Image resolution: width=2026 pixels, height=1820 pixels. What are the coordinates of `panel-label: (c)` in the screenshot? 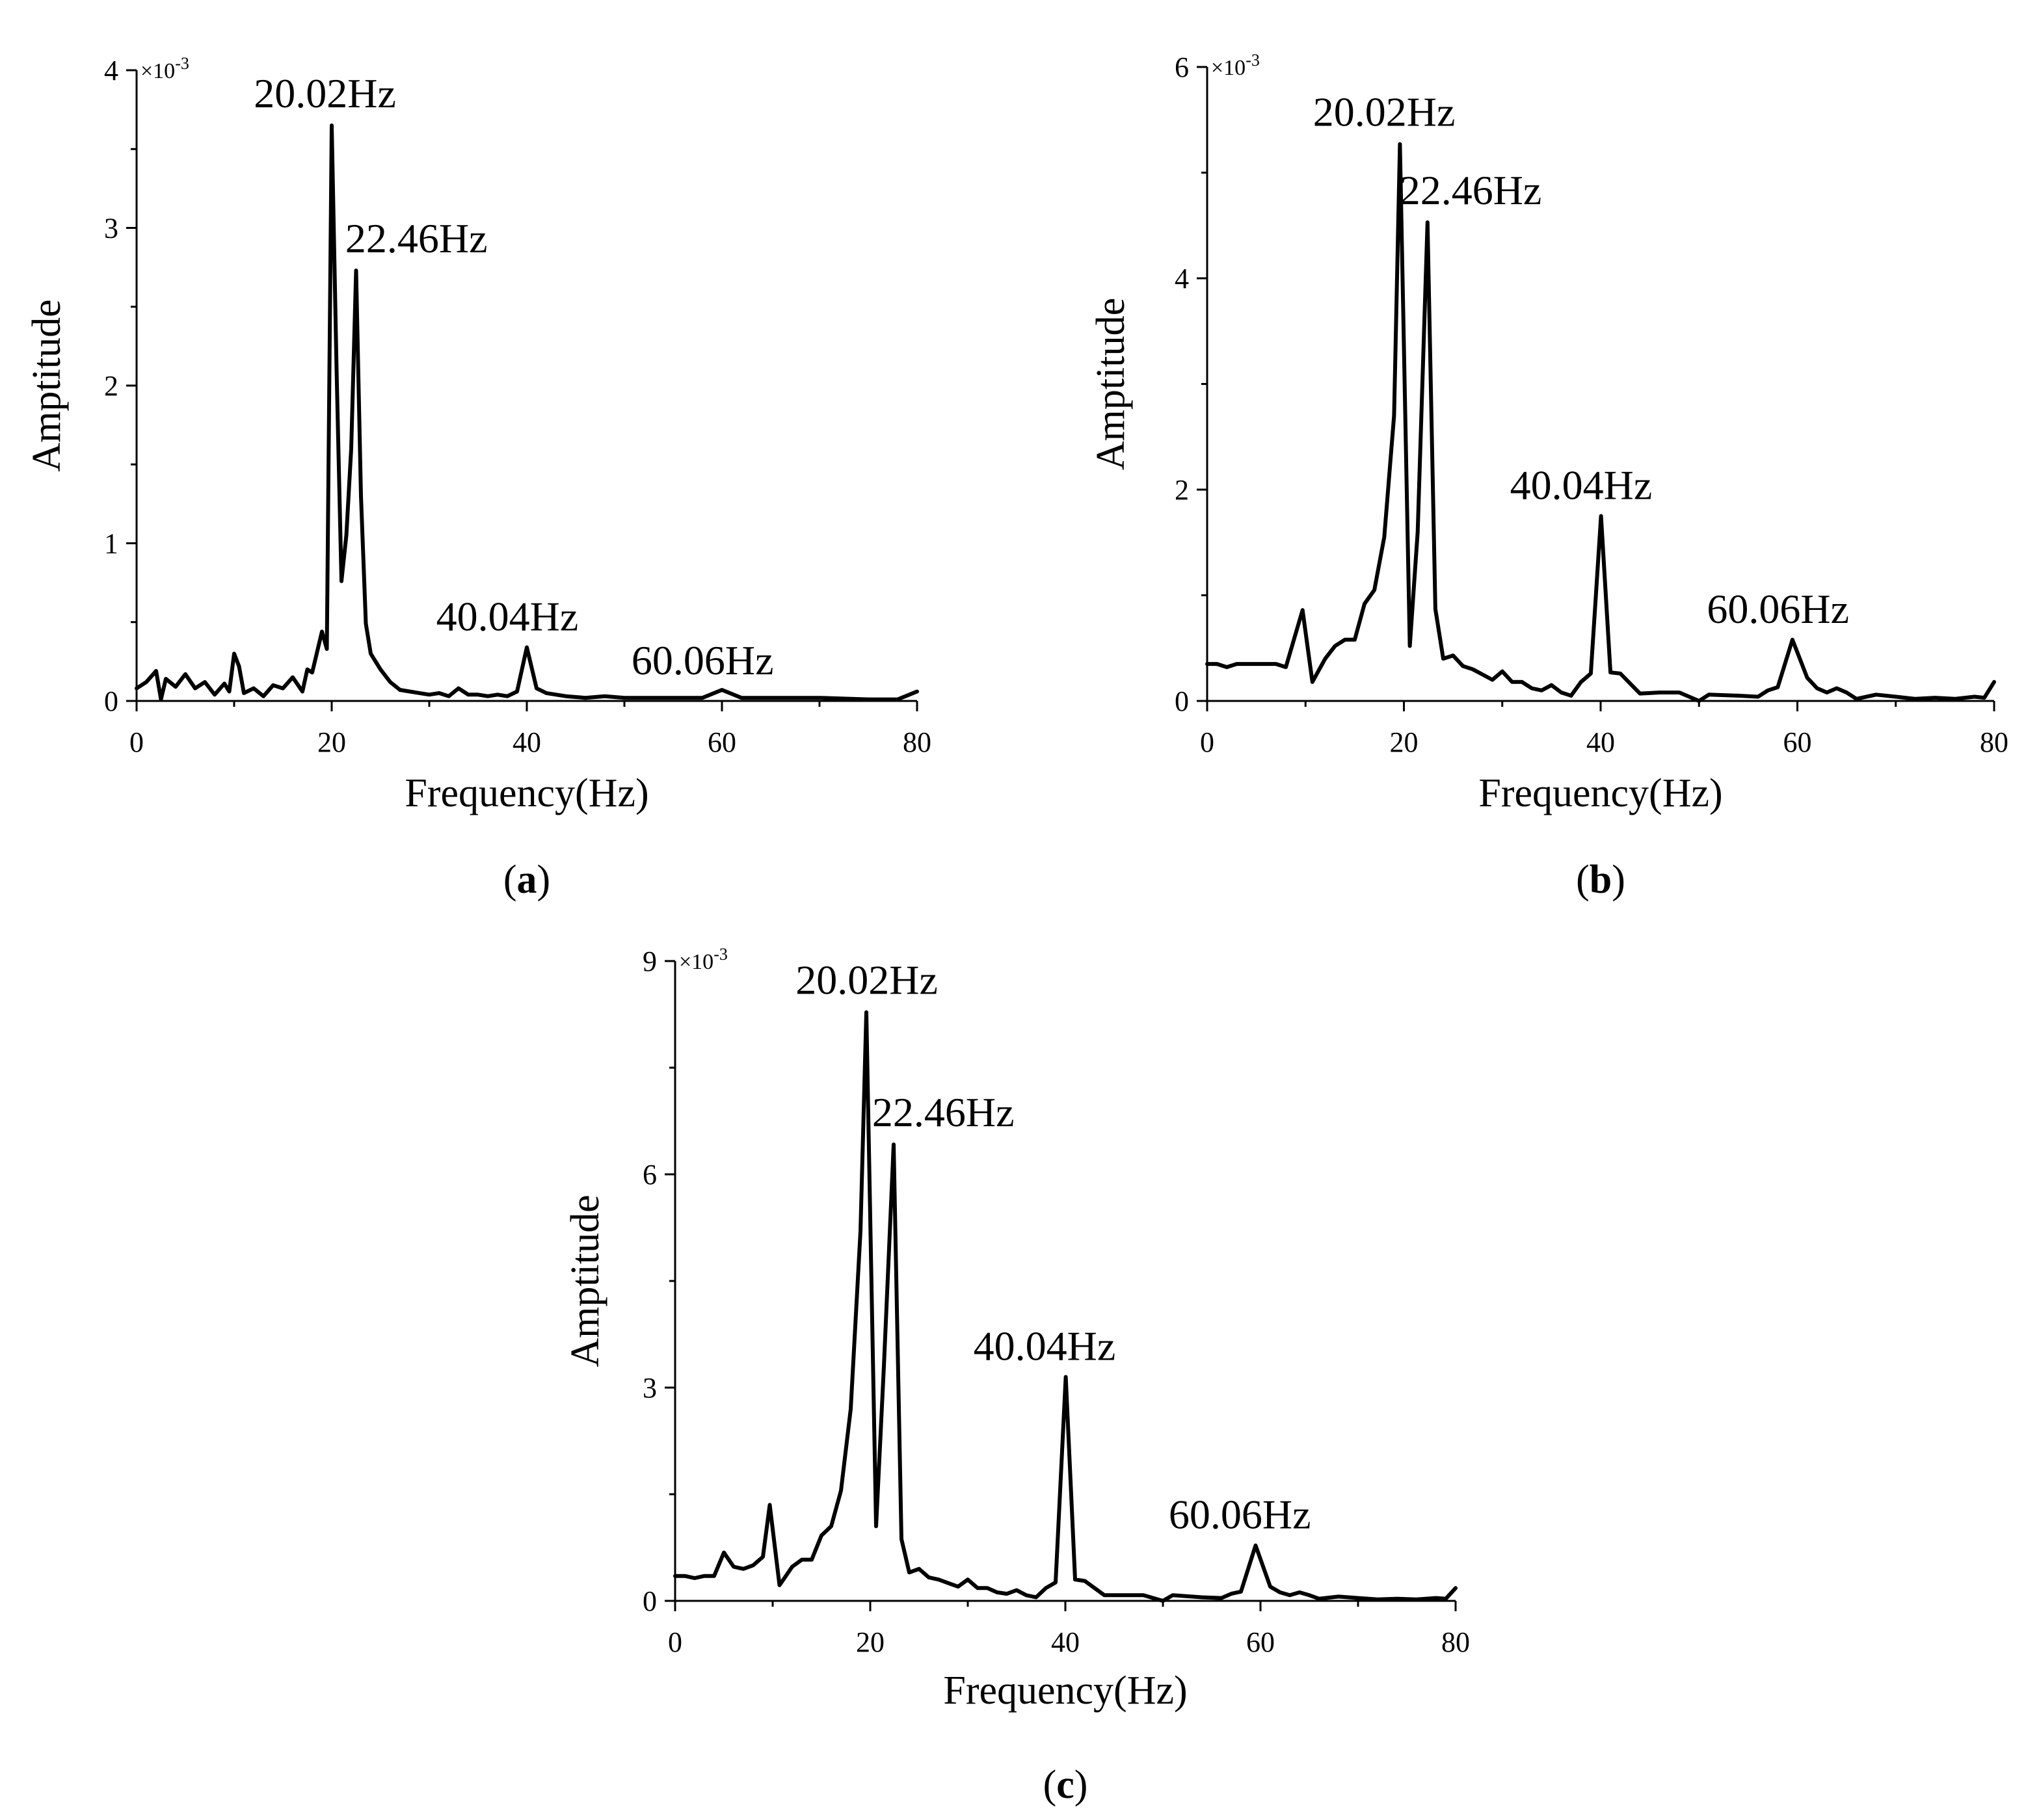 It's located at (1065, 1785).